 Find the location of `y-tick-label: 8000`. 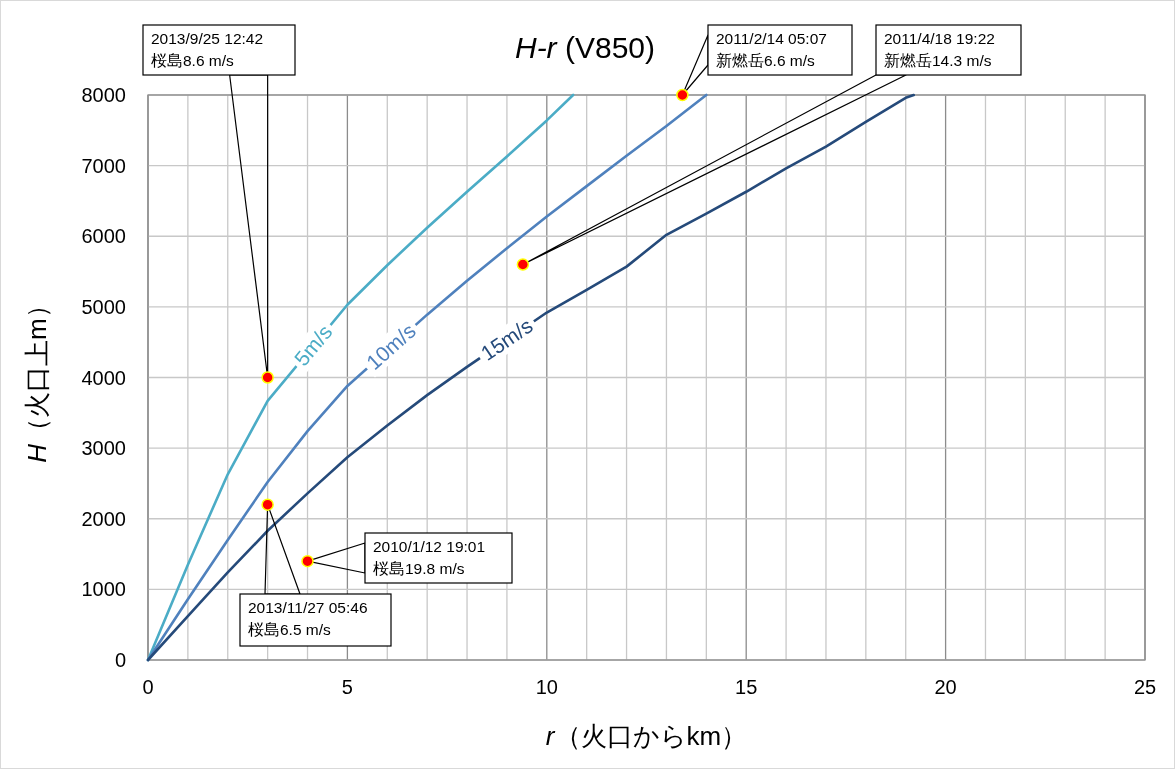

y-tick-label: 8000 is located at coordinates (103, 95).